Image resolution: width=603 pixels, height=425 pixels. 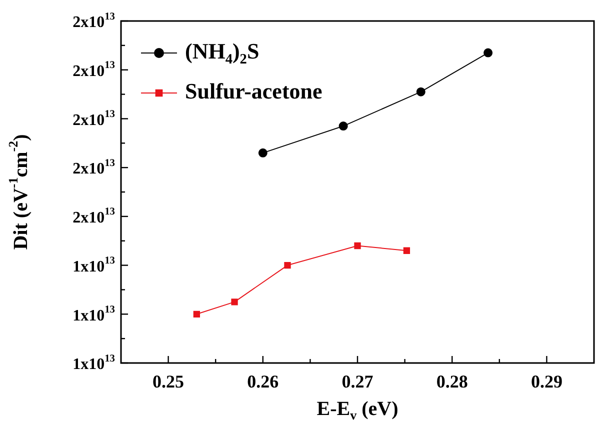 I want to click on x-tick-label: 0.28, so click(x=452, y=382).